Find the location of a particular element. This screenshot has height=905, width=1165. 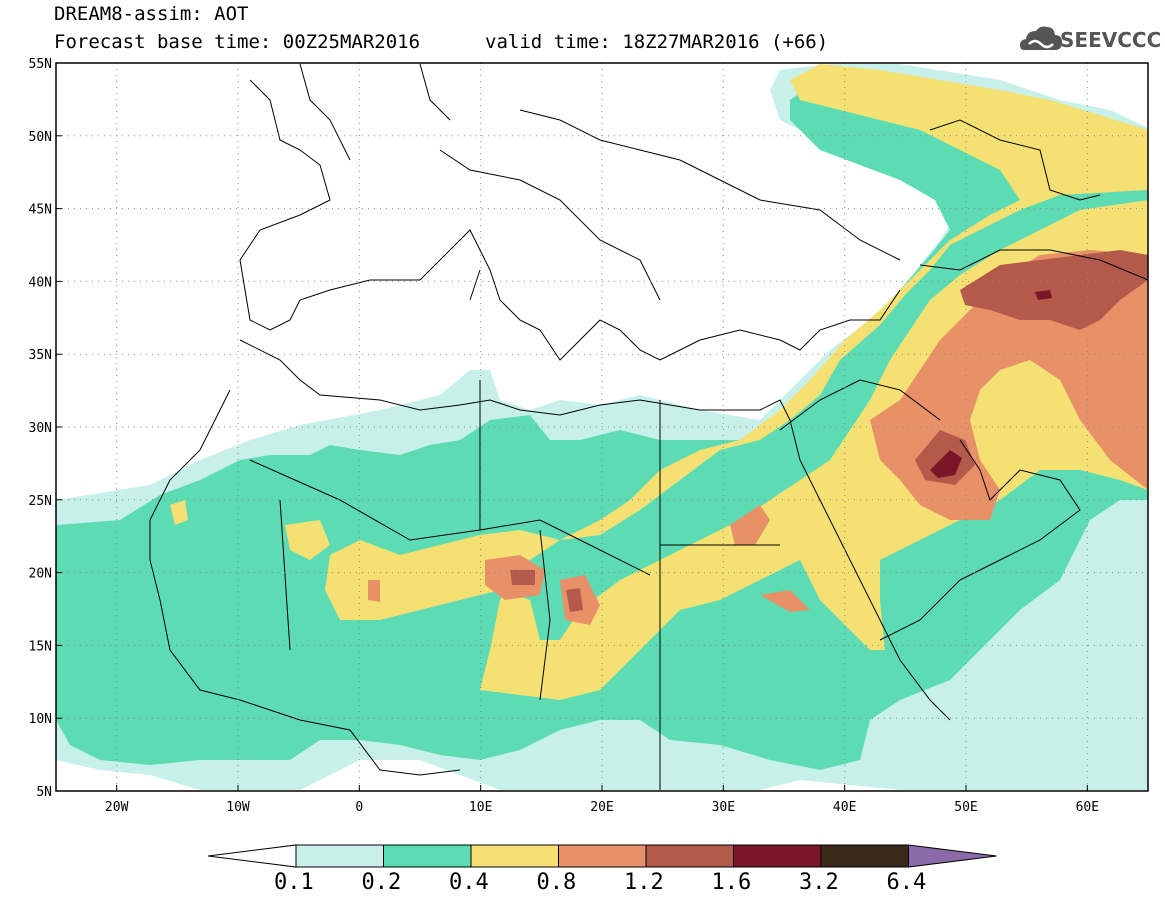

lon-tick-label: 30E is located at coordinates (723, 807).